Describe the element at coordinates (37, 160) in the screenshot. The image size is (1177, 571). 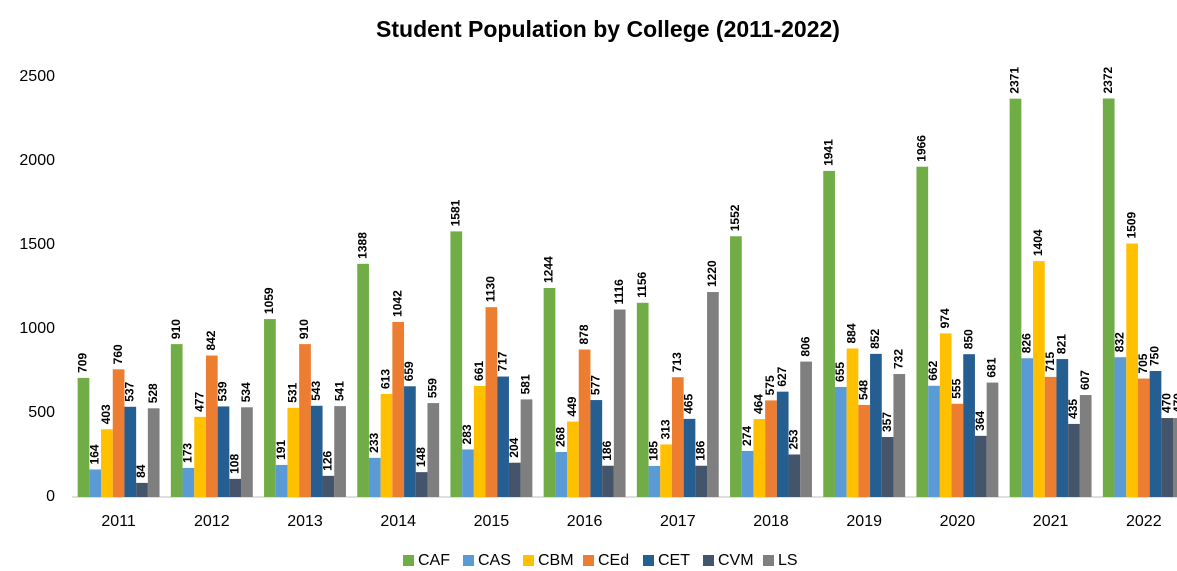
I see `y-tick-label: 2000` at that location.